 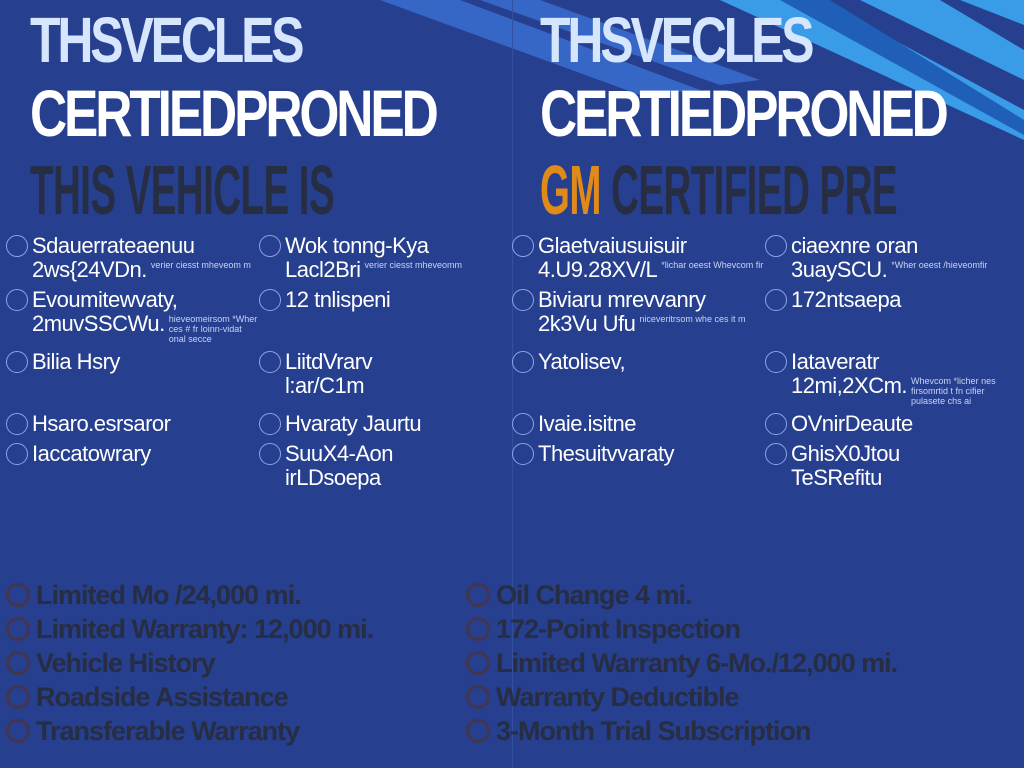 What do you see at coordinates (742, 595) in the screenshot?
I see `ghost-cell: Oil Change 4 mi.` at bounding box center [742, 595].